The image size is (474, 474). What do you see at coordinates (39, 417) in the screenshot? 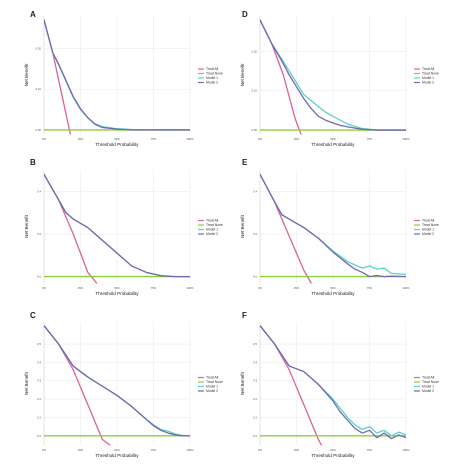
I see `y-tick-label: 0.1` at bounding box center [39, 417].